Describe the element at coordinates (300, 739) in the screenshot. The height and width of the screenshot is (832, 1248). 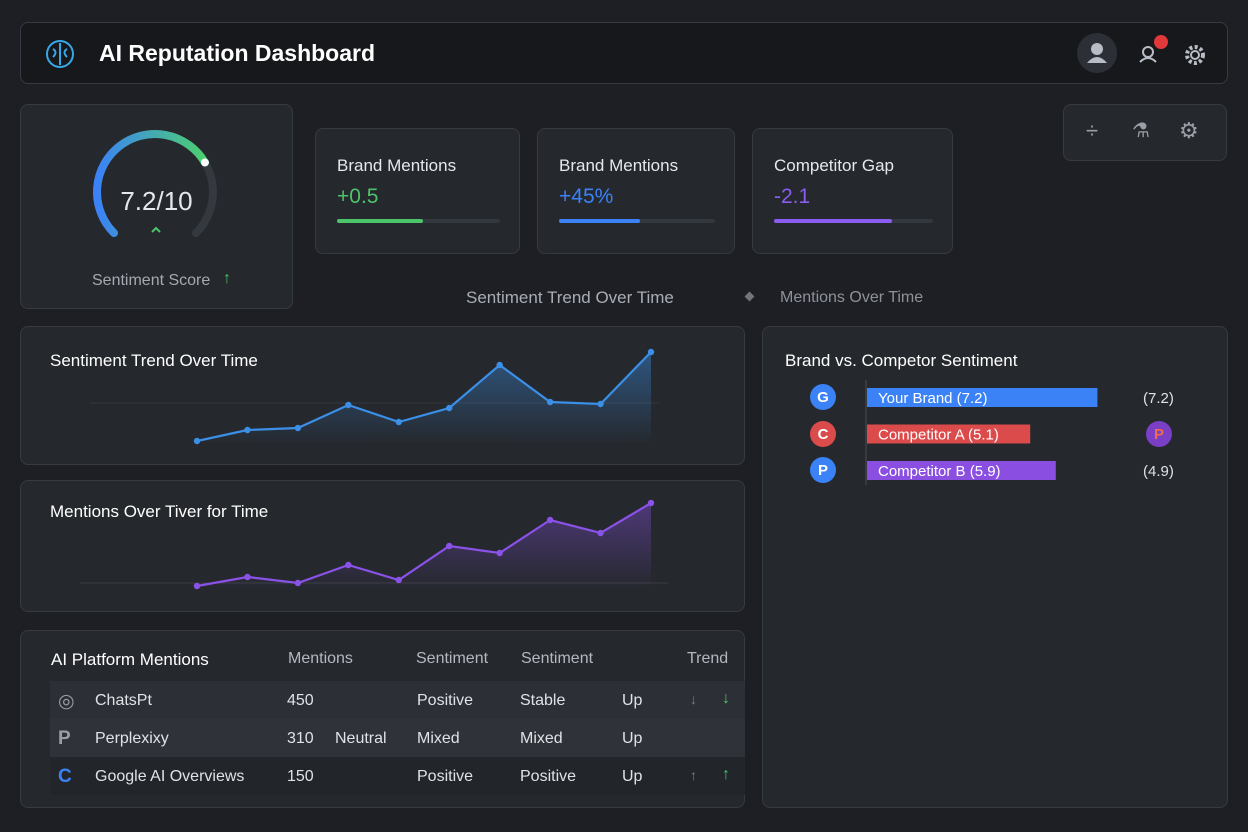
I see `cell: 310` at that location.